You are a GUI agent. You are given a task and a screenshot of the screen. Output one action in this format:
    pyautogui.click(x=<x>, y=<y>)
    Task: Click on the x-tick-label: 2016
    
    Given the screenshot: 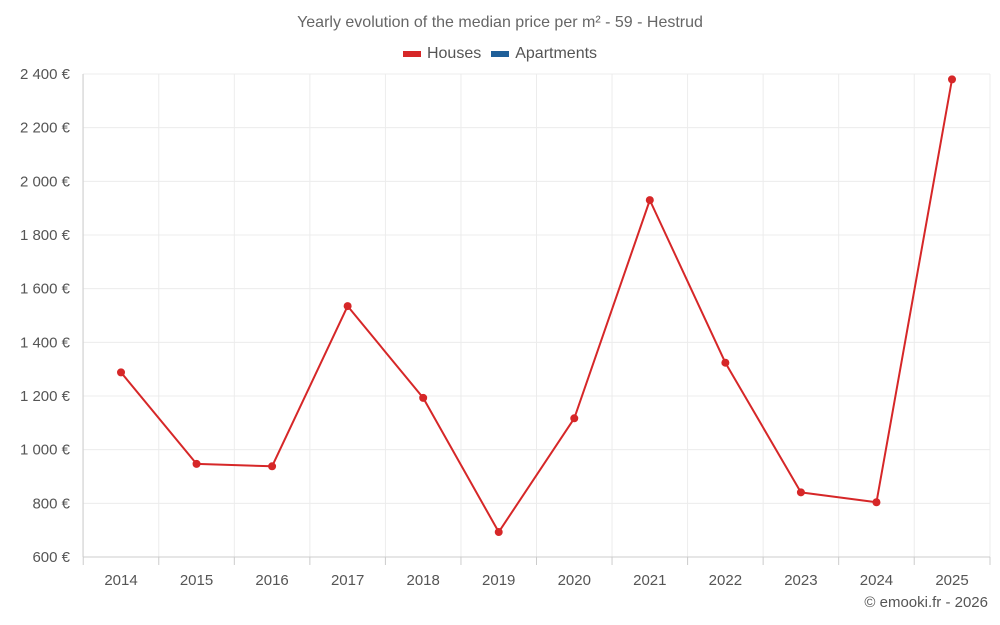 What is the action you would take?
    pyautogui.click(x=271, y=580)
    